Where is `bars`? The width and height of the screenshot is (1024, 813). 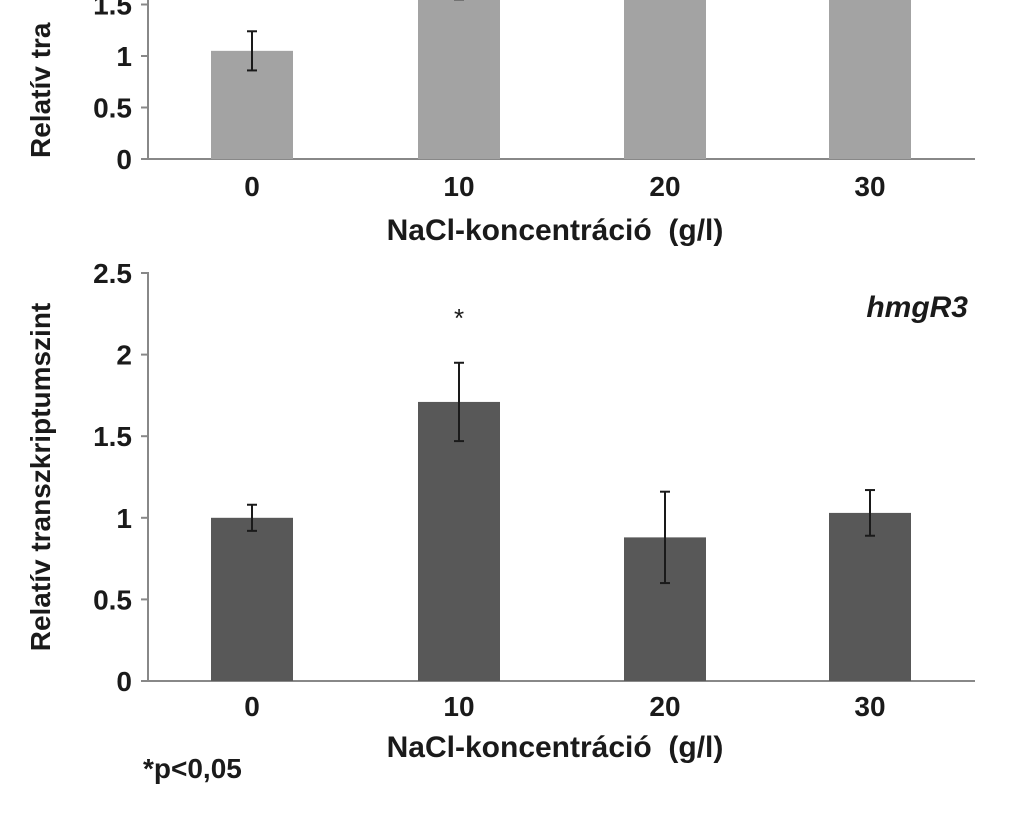 bars is located at coordinates (561, 80).